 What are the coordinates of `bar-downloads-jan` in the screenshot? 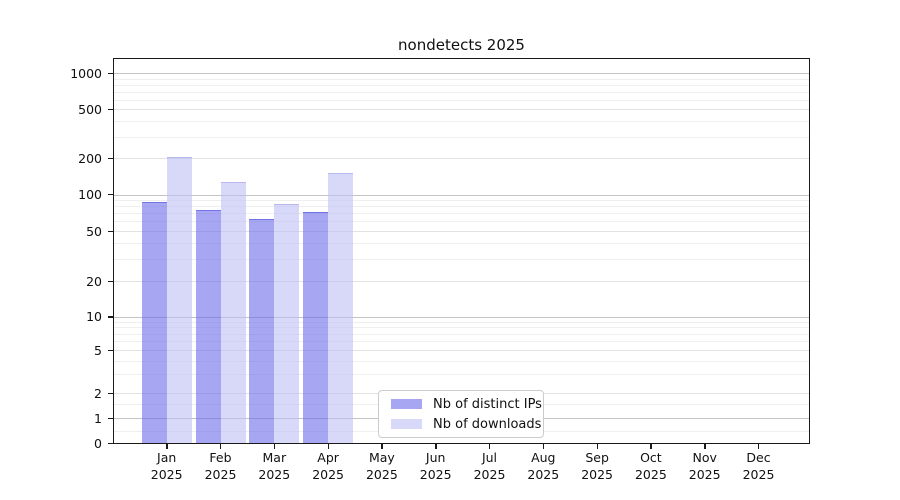 It's located at (179, 300).